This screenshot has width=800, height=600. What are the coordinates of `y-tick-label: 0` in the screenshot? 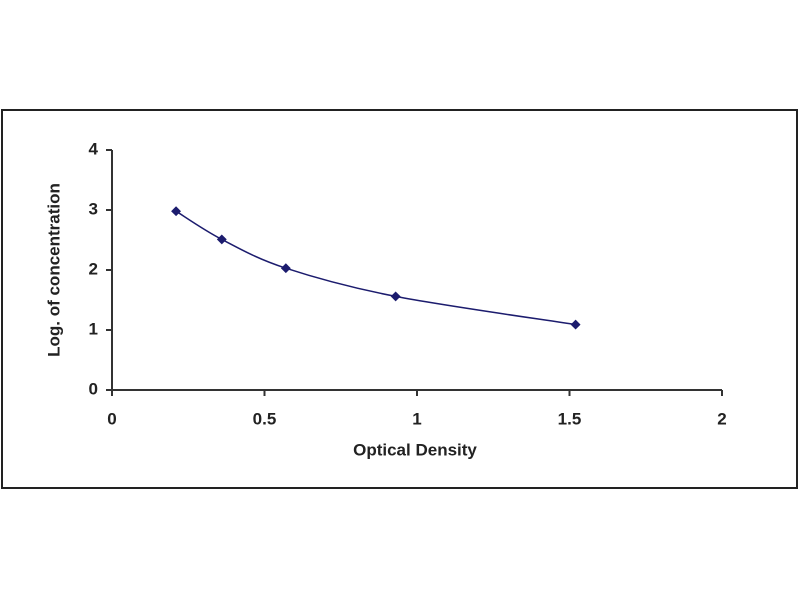 It's located at (93, 388).